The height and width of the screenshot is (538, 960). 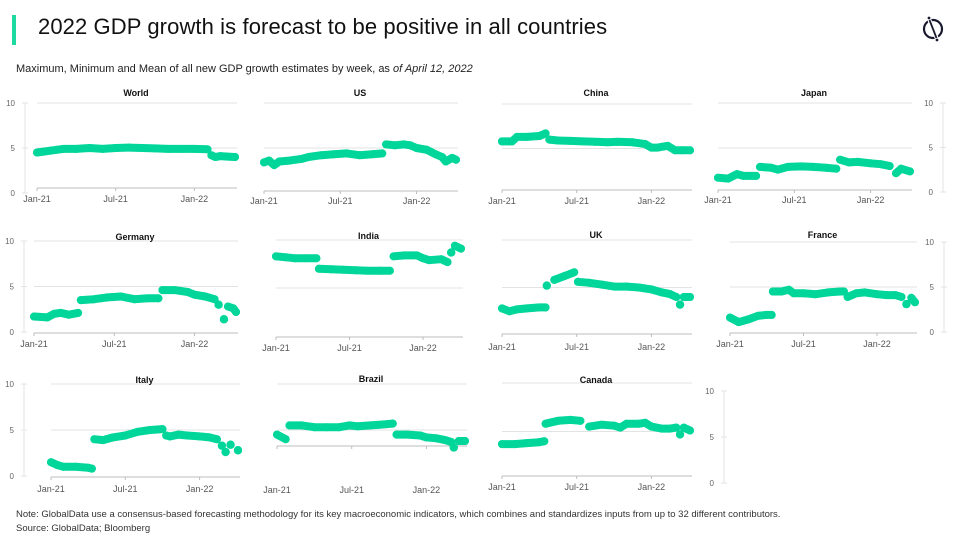 What do you see at coordinates (502, 487) in the screenshot?
I see `canada-x-tick-label: Jan-21` at bounding box center [502, 487].